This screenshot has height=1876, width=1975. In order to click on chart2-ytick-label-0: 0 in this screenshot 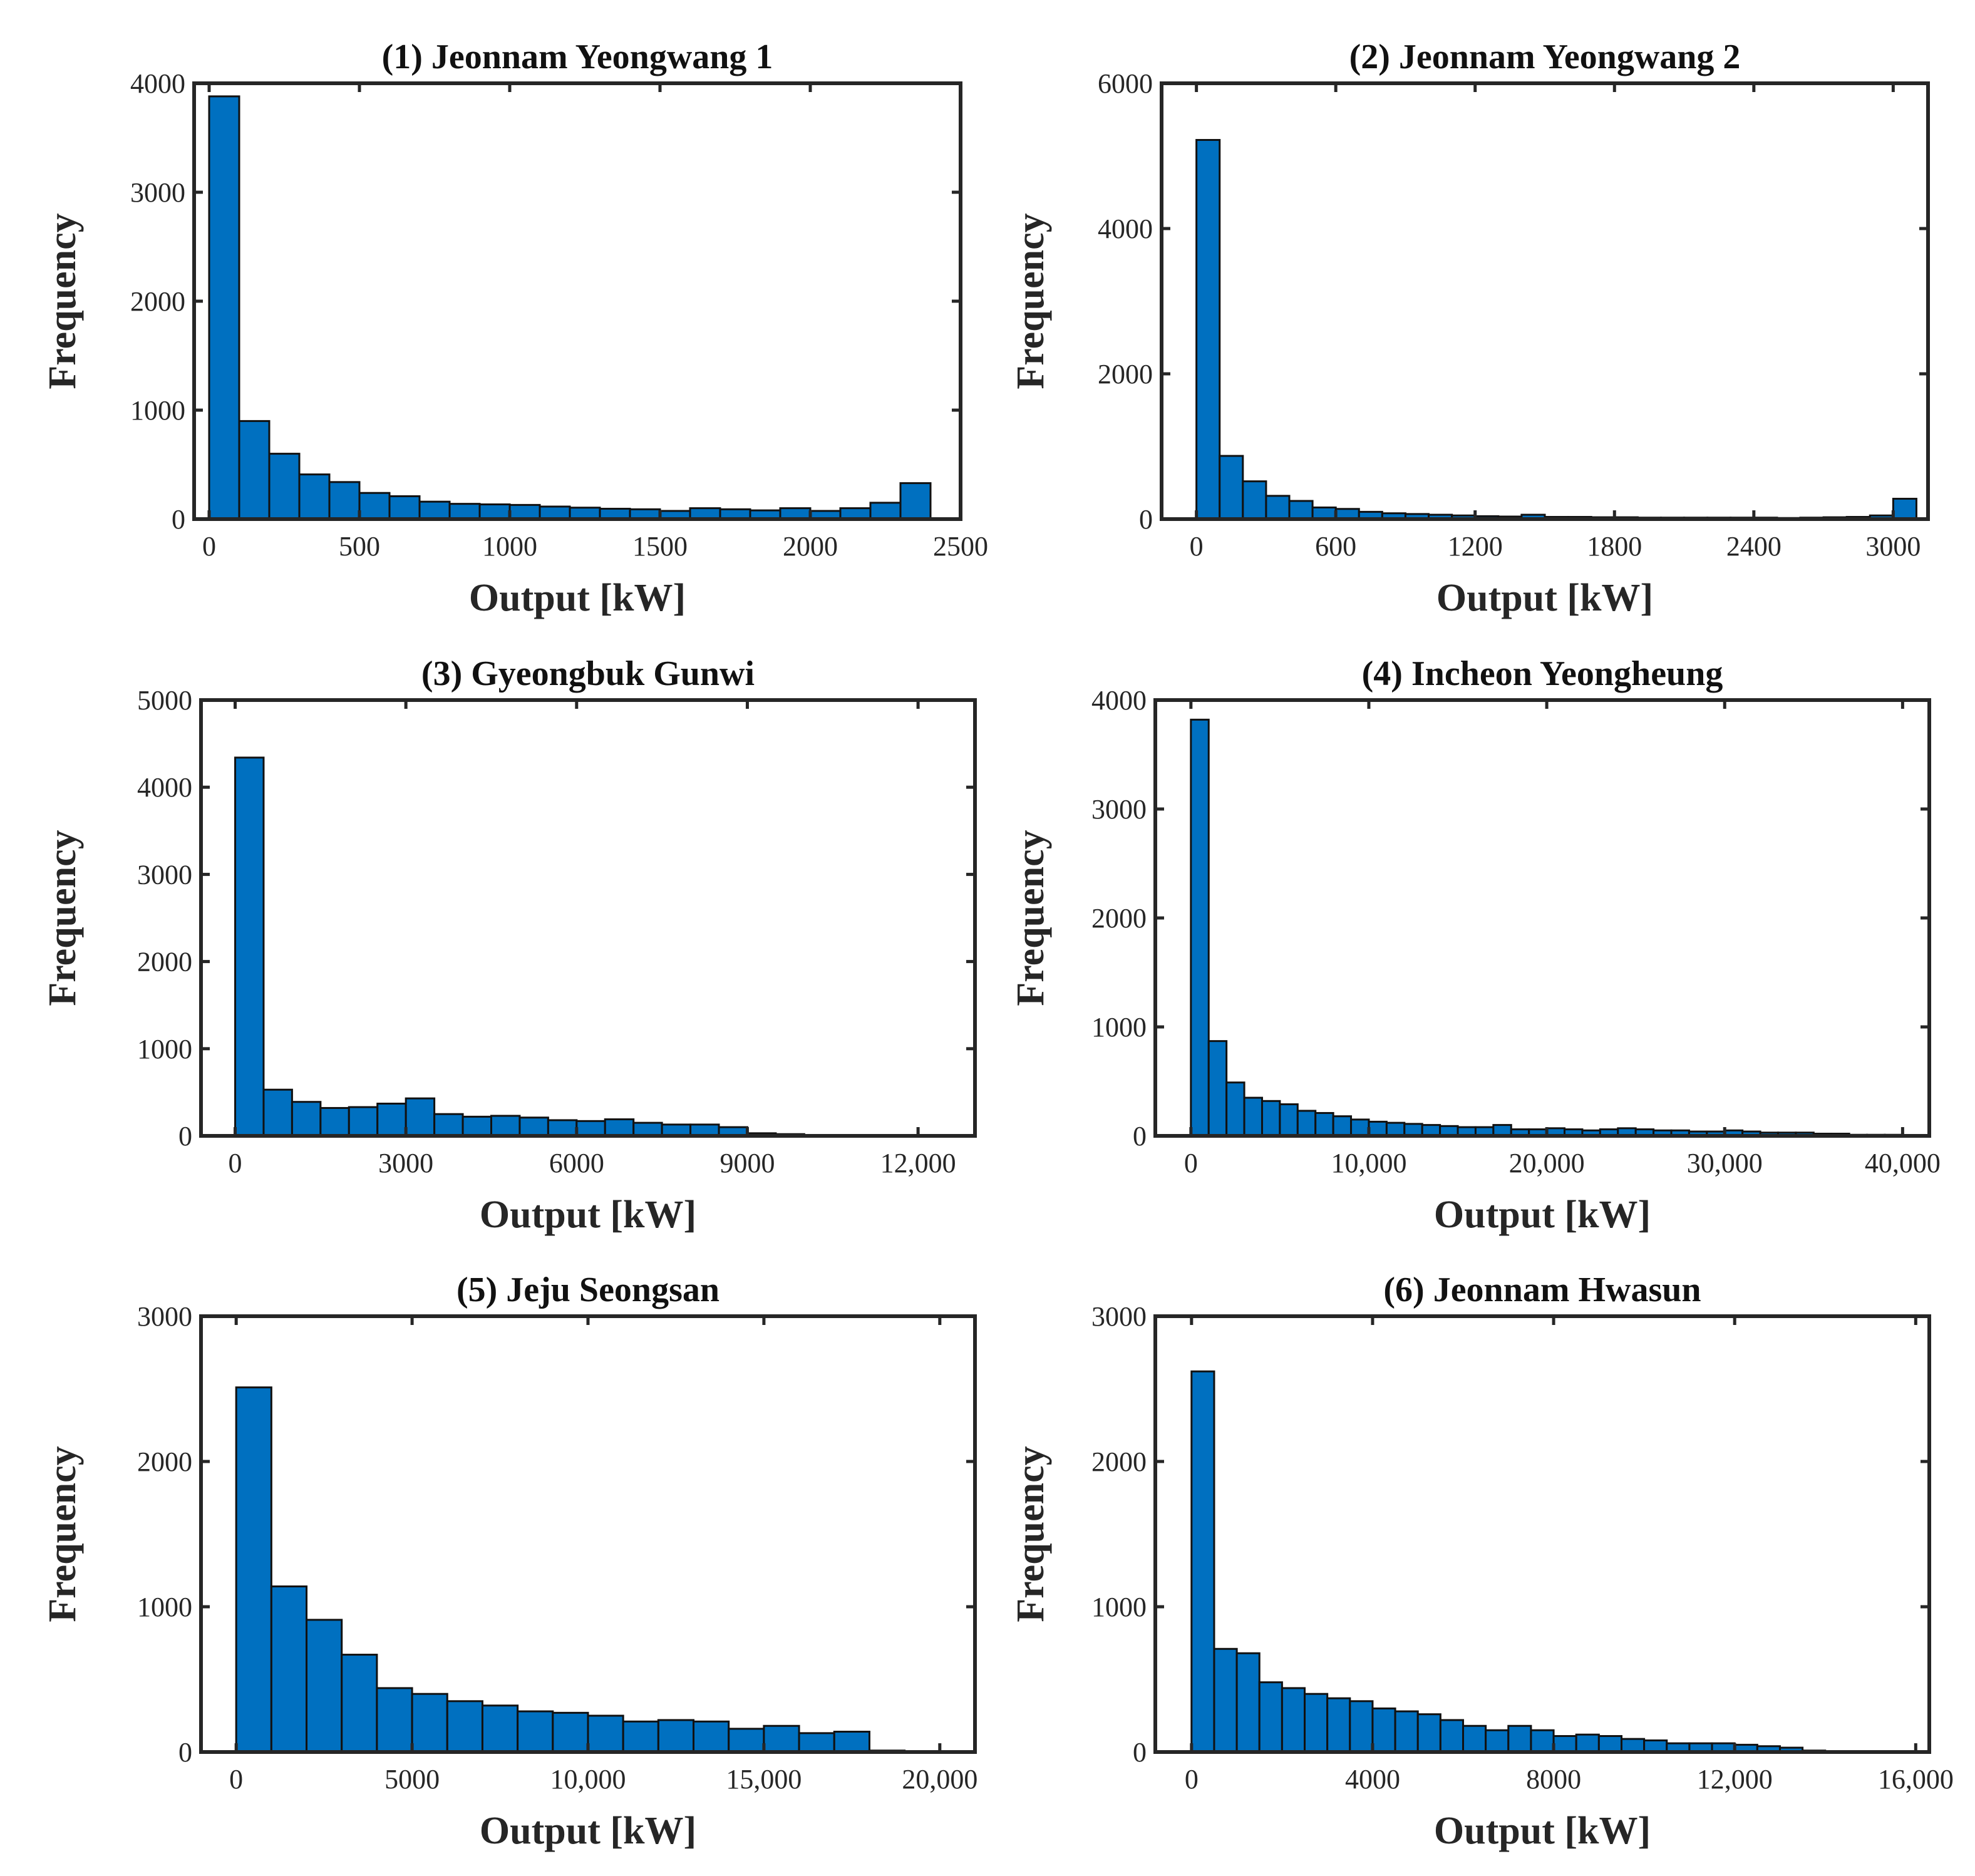, I will do `click(1146, 519)`.